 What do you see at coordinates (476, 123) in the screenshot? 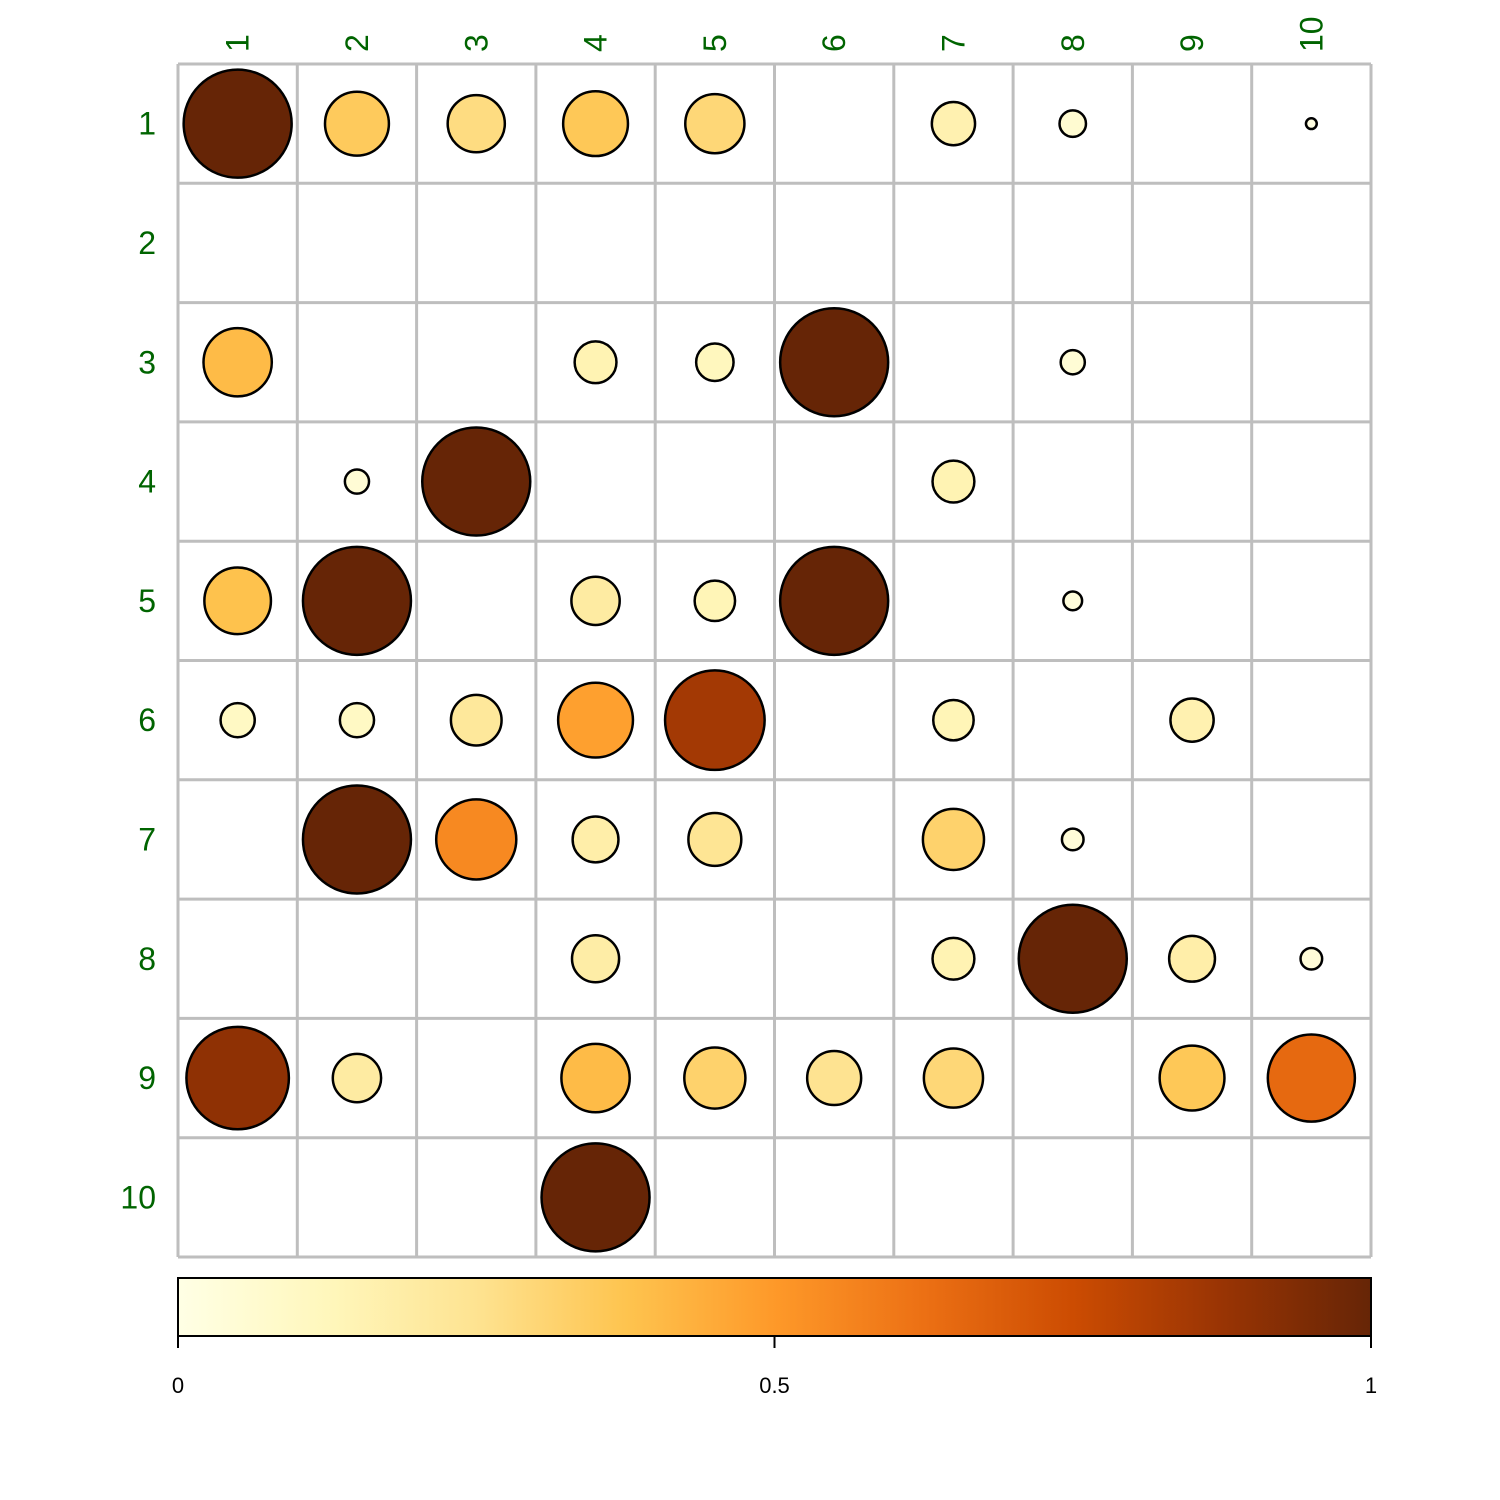
I see `corr-circle-r1-c3` at bounding box center [476, 123].